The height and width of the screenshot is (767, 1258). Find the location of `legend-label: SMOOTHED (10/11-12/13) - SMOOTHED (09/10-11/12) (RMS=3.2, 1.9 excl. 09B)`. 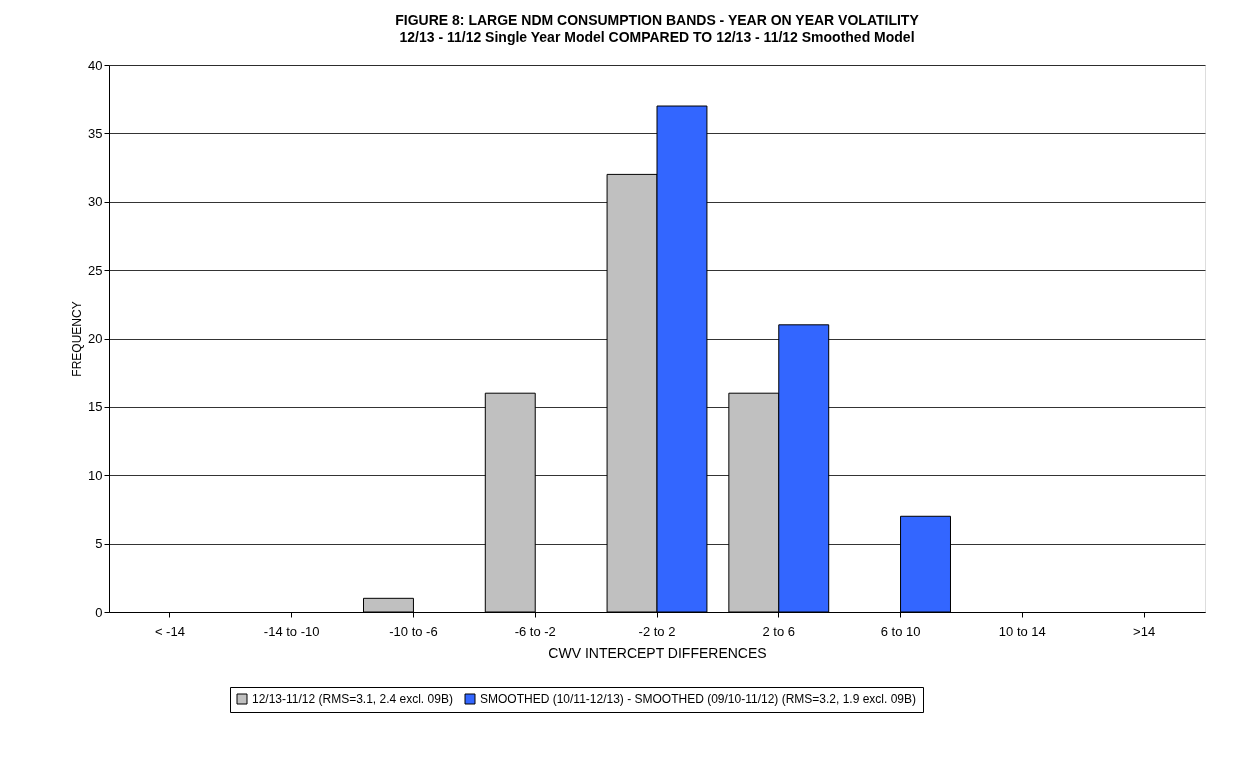

legend-label: SMOOTHED (10/11-12/13) - SMOOTHED (09/10-11/12) (RMS=3.2, 1.9 excl. 09B) is located at coordinates (698, 699).